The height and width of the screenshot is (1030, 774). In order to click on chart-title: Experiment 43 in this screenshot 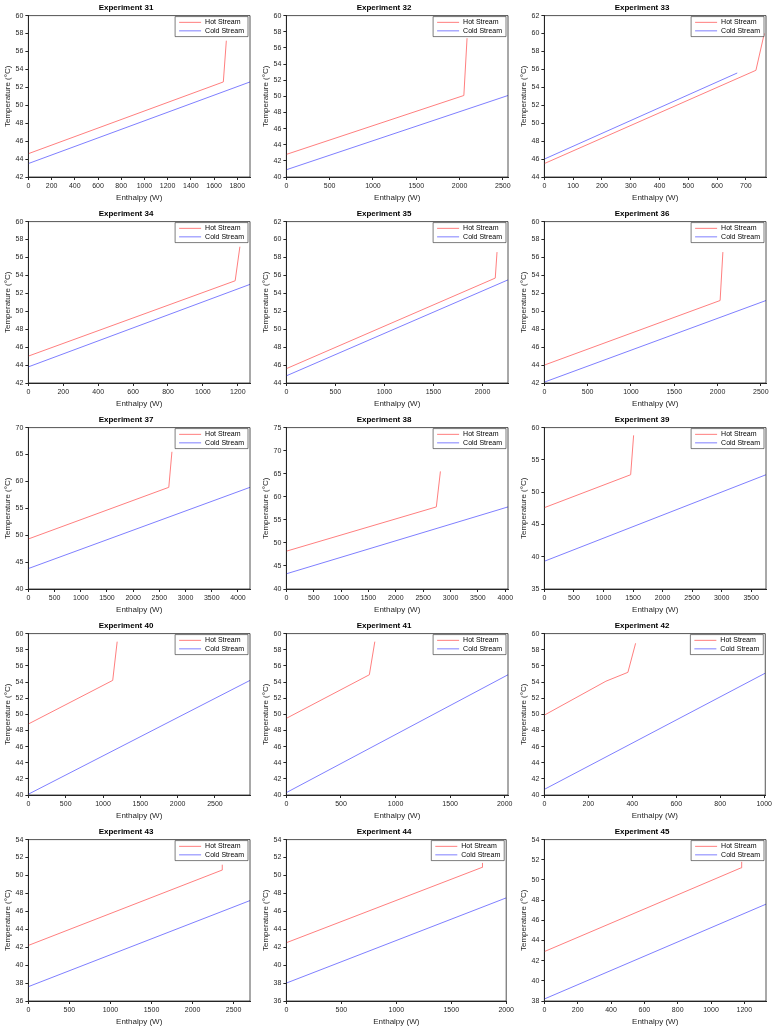, I will do `click(126, 831)`.